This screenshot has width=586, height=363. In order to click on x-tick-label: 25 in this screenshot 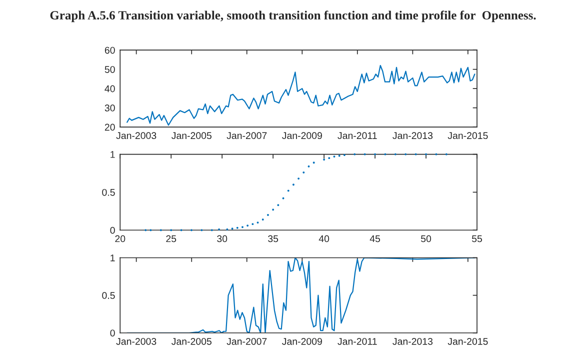, I will do `click(171, 238)`.